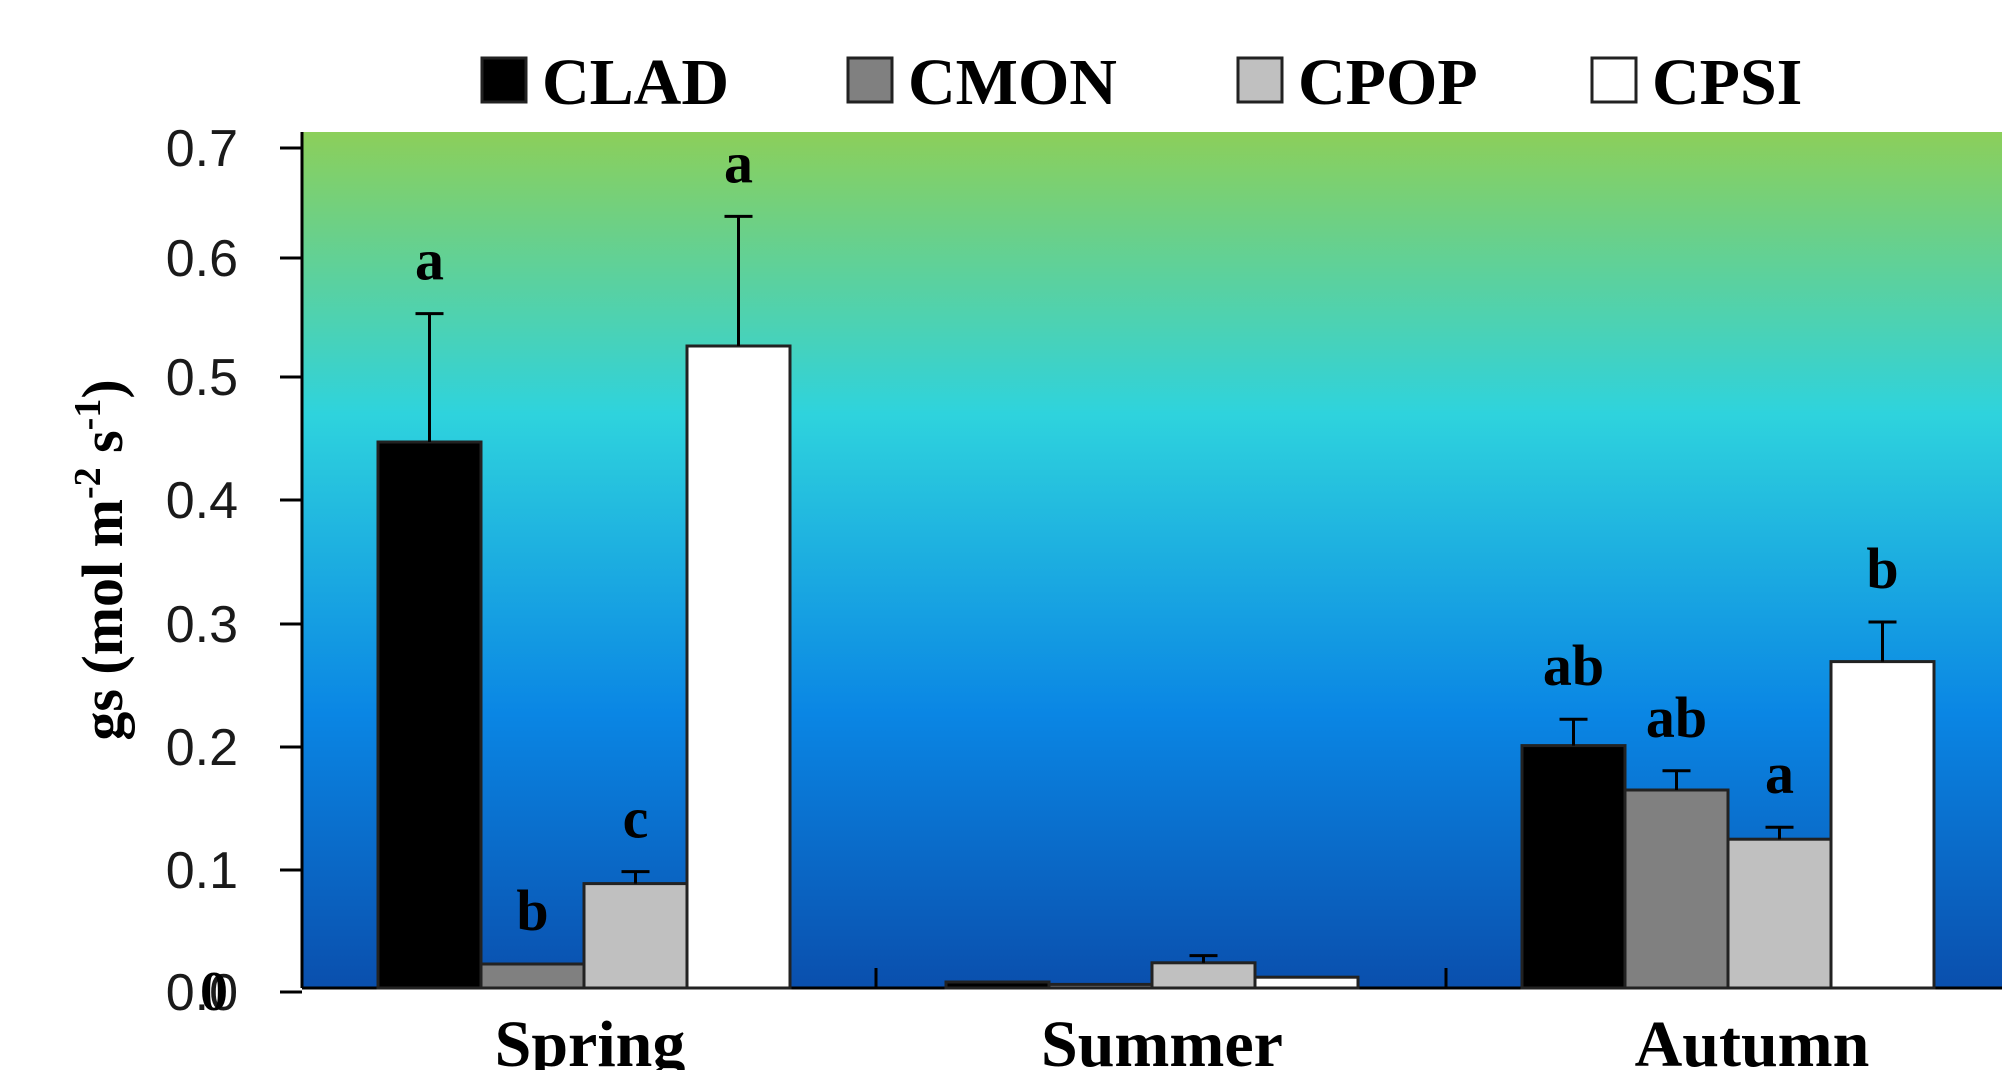 Image resolution: width=2002 pixels, height=1070 pixels. What do you see at coordinates (1779, 913) in the screenshot?
I see `bar-cpop-autumn` at bounding box center [1779, 913].